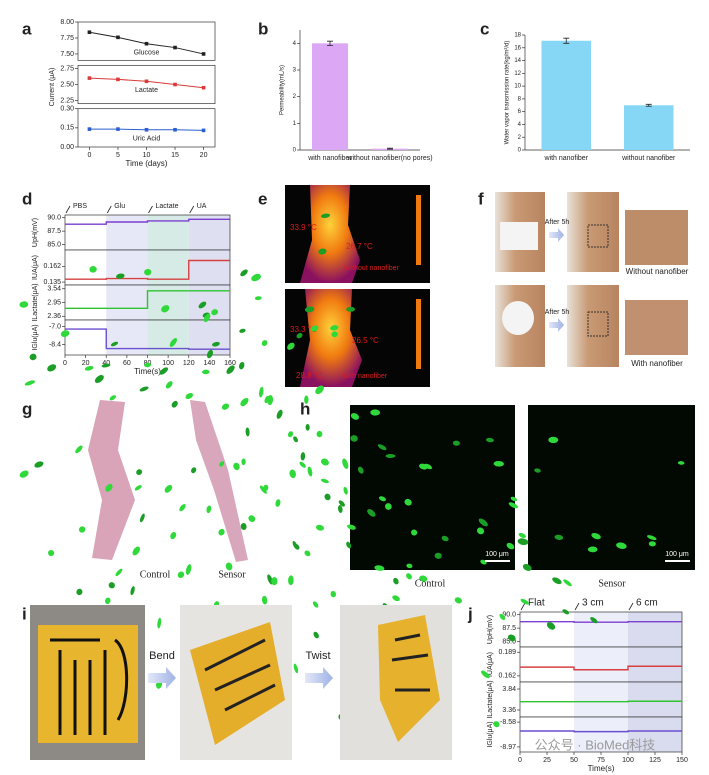 The width and height of the screenshot is (709, 775). I want to click on y-tick-label: 0.162, so click(507, 676).